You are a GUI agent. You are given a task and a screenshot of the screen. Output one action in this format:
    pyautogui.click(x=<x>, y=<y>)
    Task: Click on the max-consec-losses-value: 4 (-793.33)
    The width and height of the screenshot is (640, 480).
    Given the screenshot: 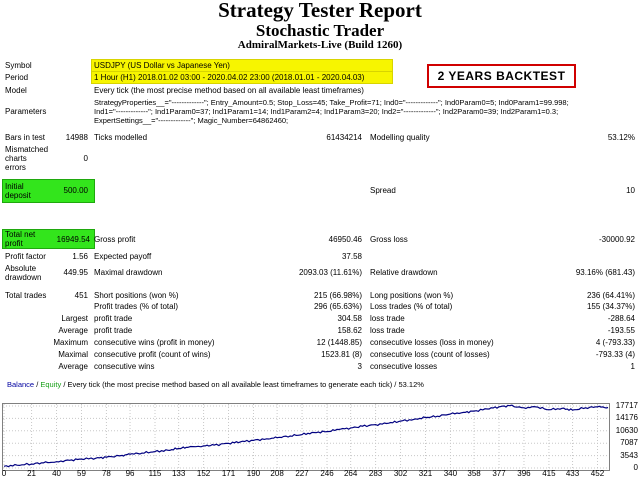 What is the action you would take?
    pyautogui.click(x=615, y=342)
    